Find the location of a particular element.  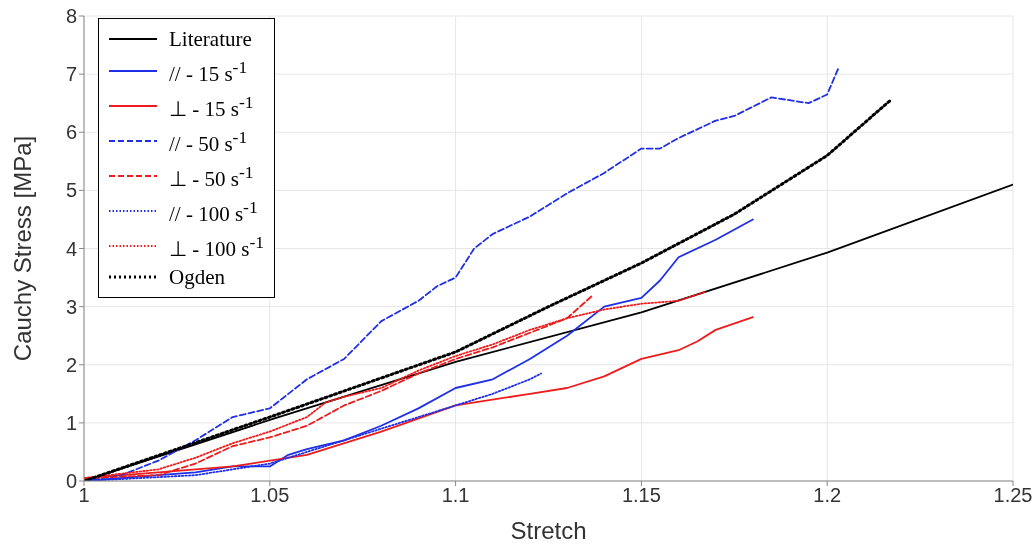

x-axis-title: Stretch is located at coordinates (548, 530).